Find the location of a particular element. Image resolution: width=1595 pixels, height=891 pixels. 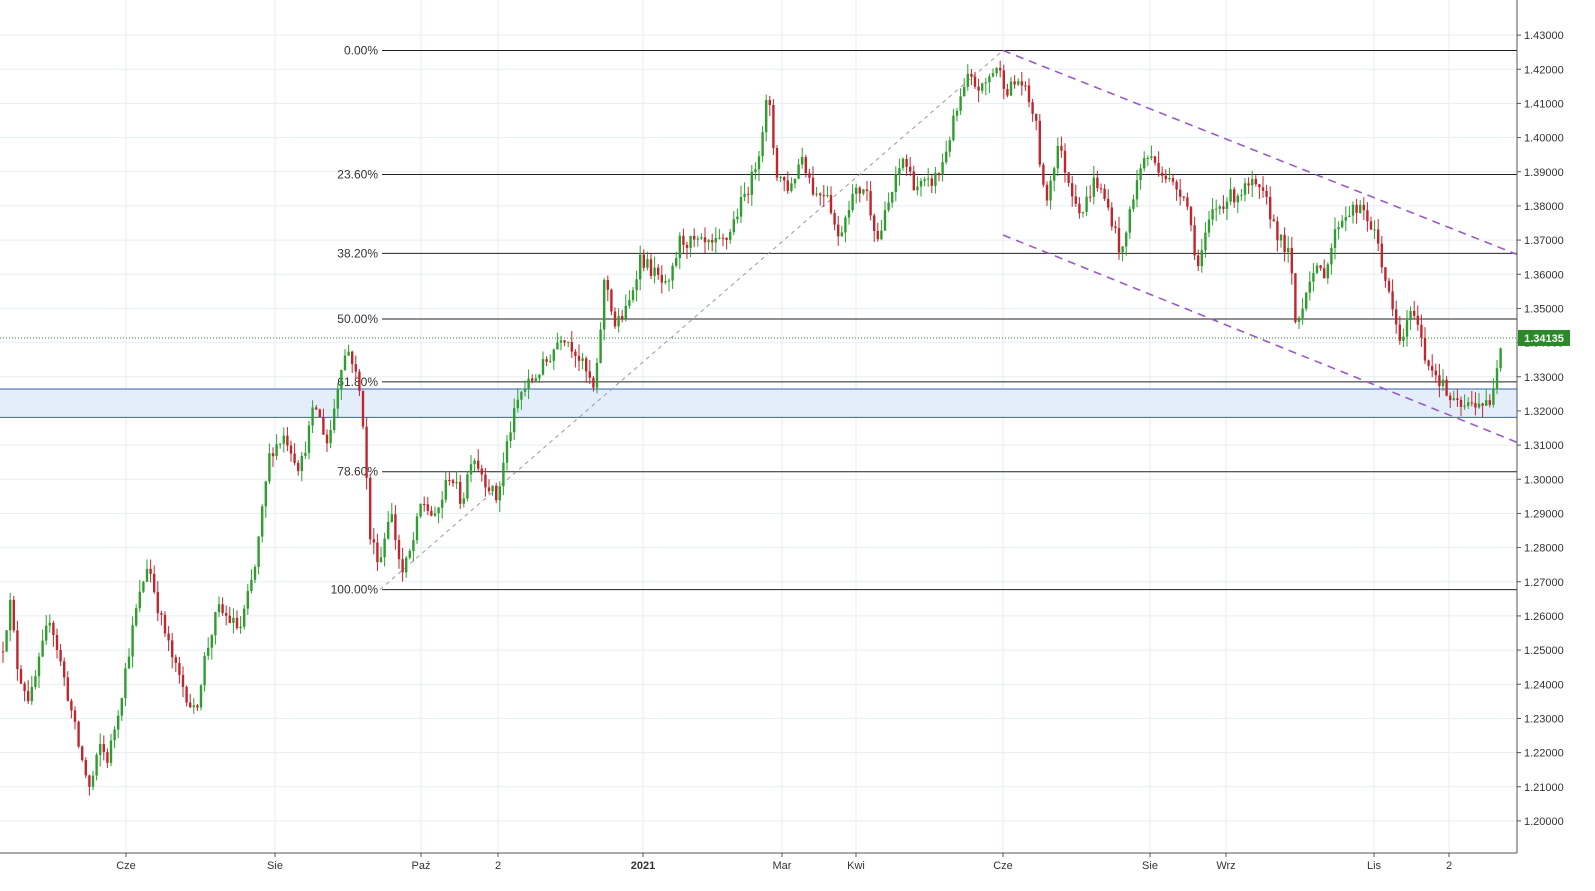

time-tick-label: 2021 is located at coordinates (643, 866).